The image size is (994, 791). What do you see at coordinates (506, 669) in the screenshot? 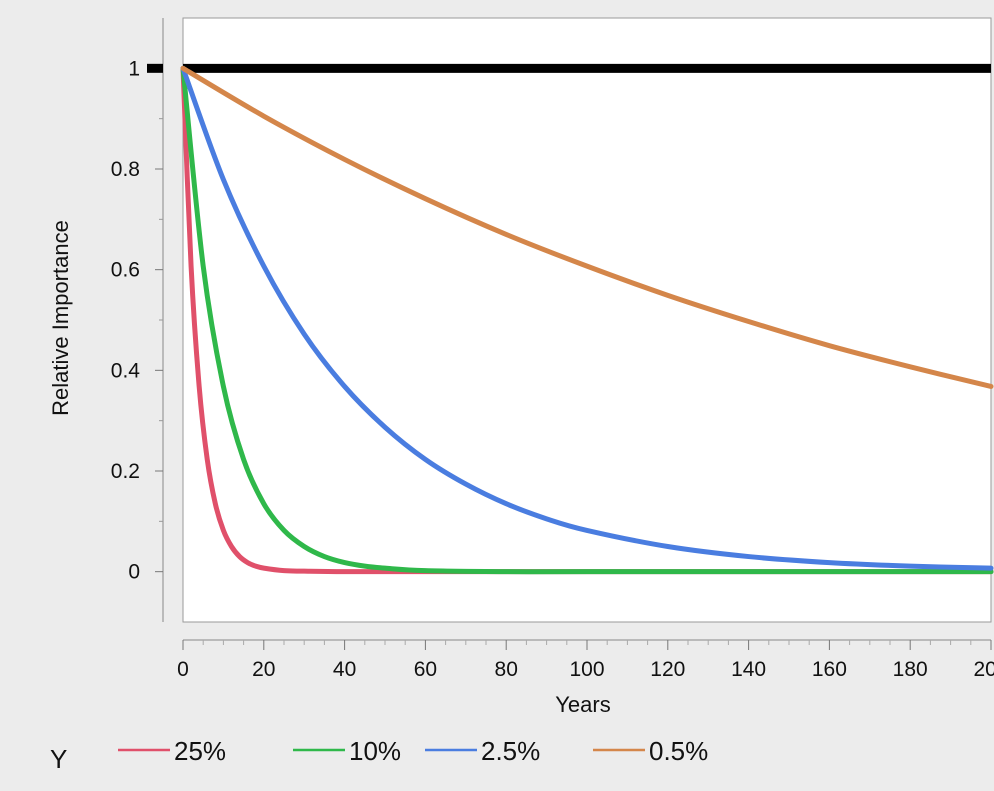
I see `x-tick-label: 80` at bounding box center [506, 669].